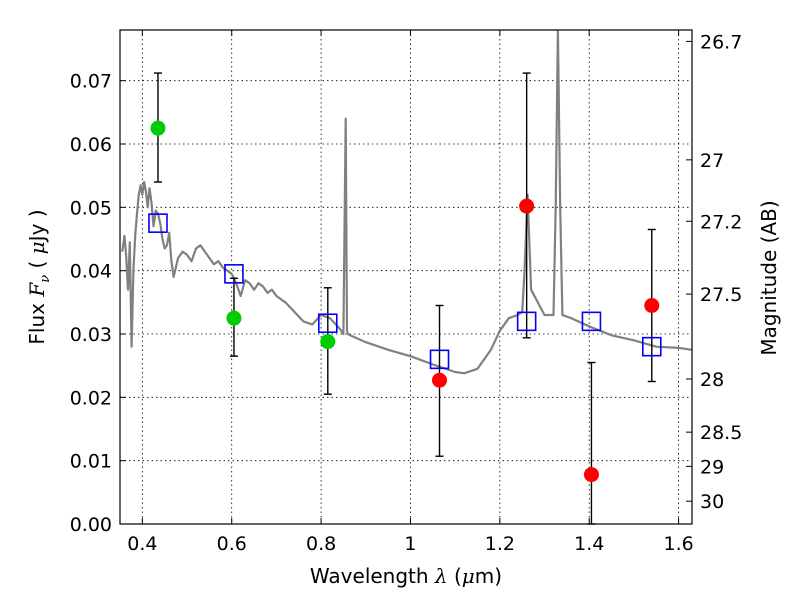 The height and width of the screenshot is (600, 800). What do you see at coordinates (712, 161) in the screenshot?
I see `y2-tick-label: 27` at bounding box center [712, 161].